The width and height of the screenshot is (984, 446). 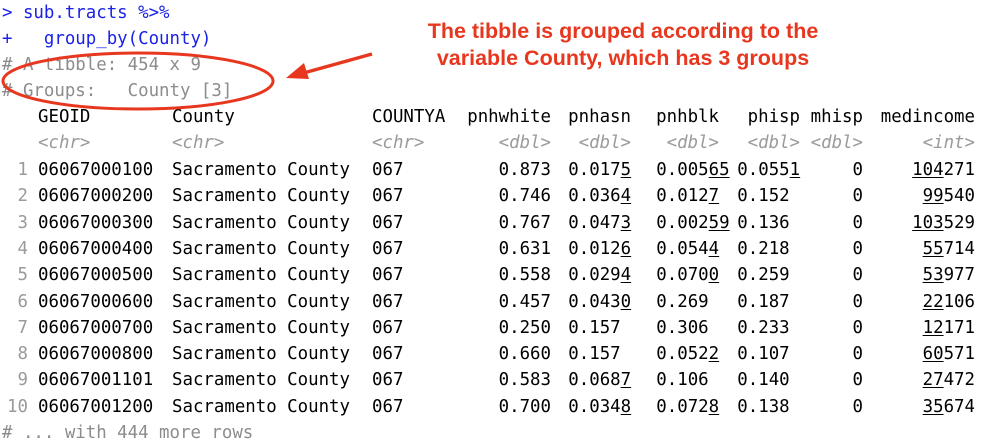 I want to click on table-cell: 0.767, so click(x=524, y=222).